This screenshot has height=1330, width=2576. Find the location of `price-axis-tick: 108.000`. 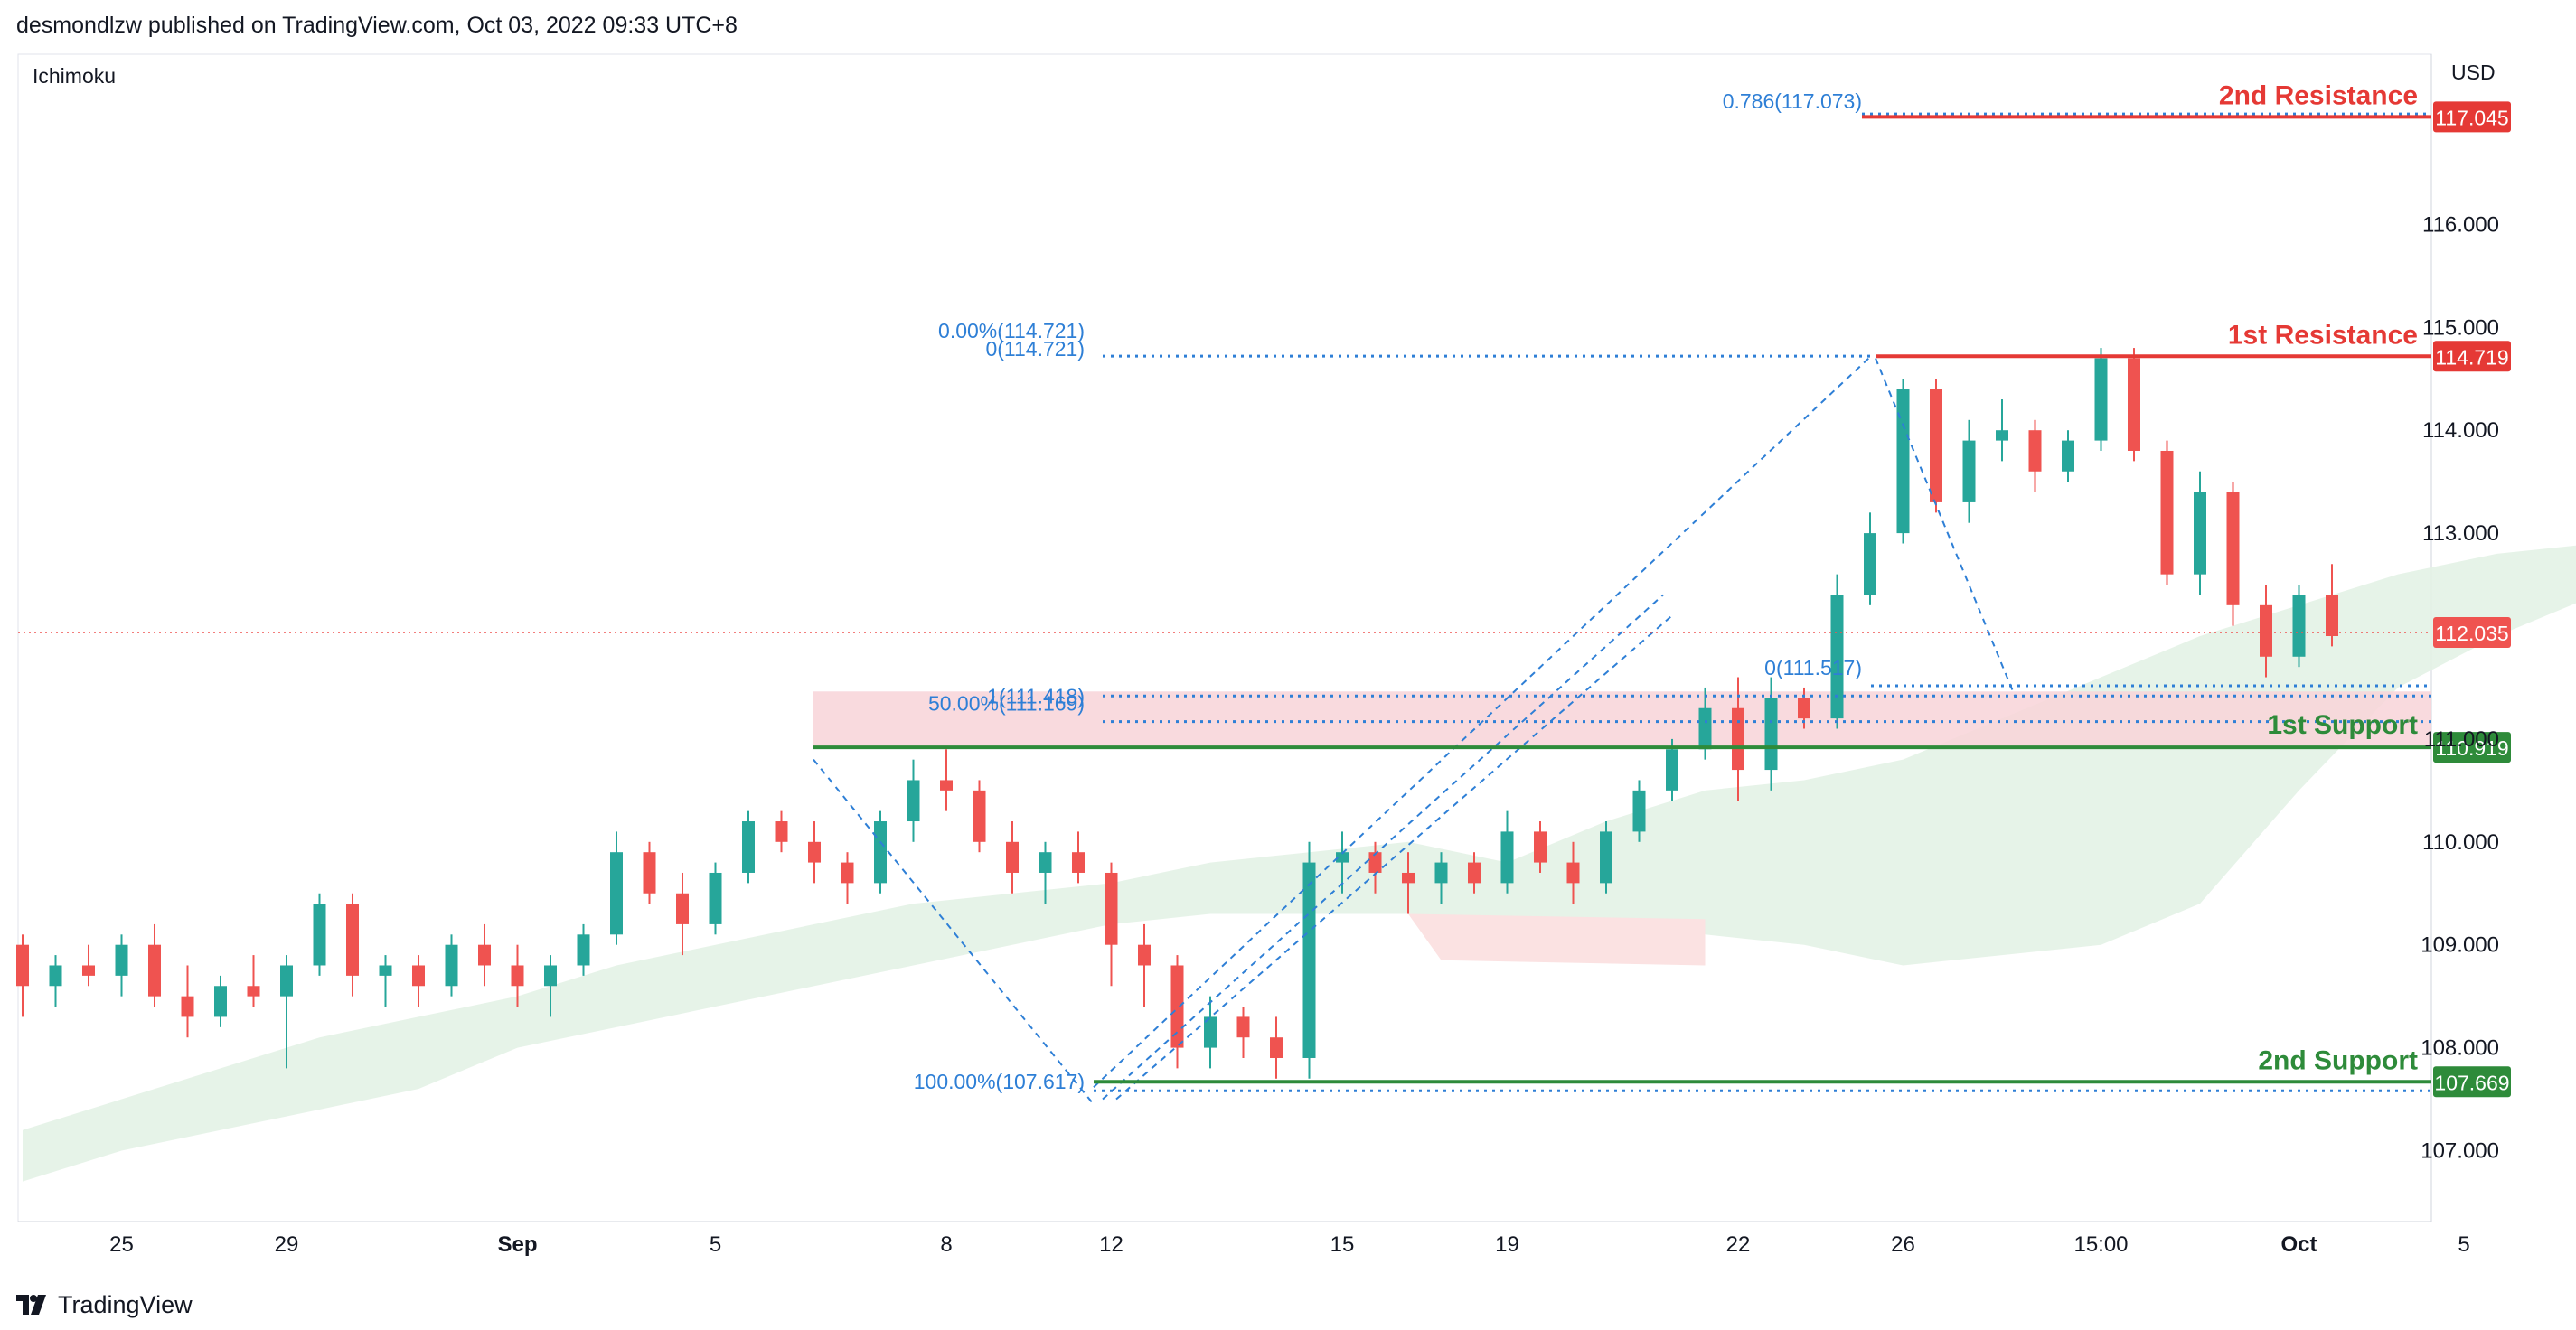

price-axis-tick: 108.000 is located at coordinates (2460, 1048).